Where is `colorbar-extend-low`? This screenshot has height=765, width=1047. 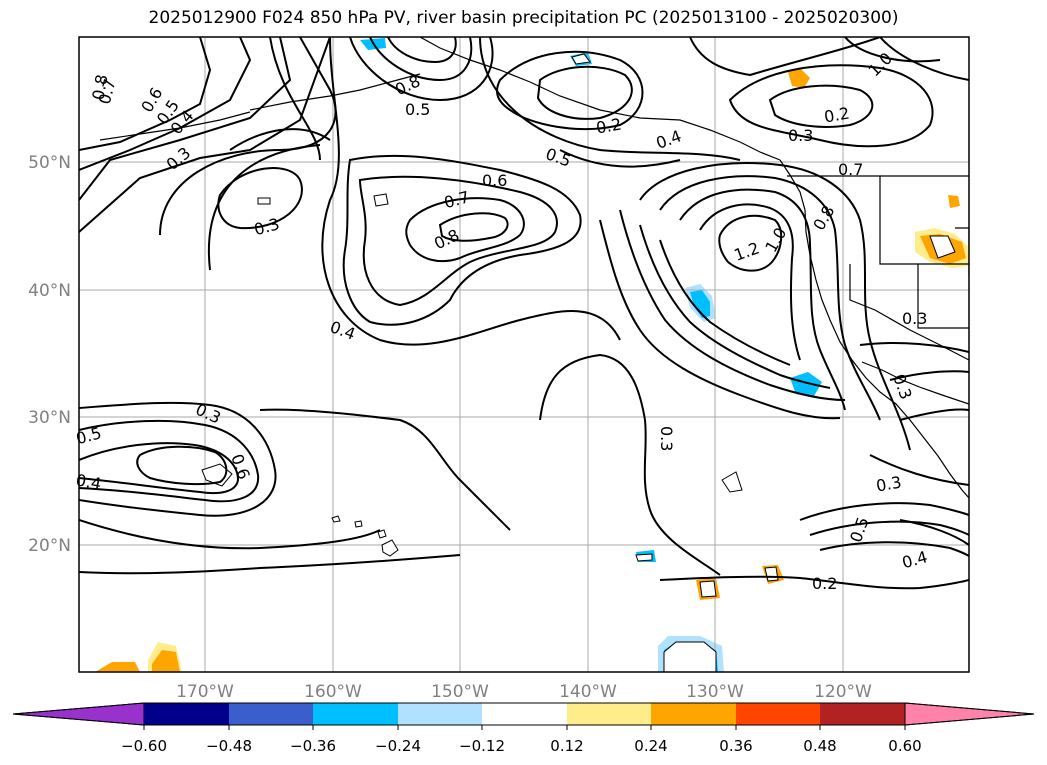
colorbar-extend-low is located at coordinates (78, 714).